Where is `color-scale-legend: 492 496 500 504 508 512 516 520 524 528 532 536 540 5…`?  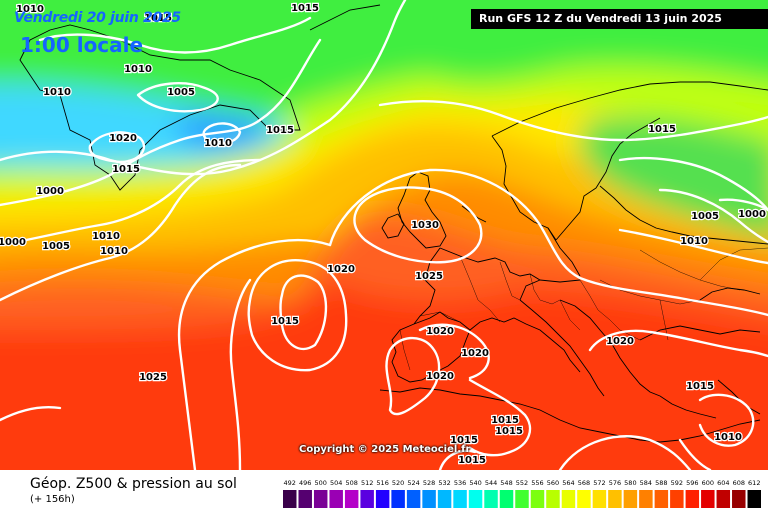 color-scale-legend: 492 496 500 504 508 512 516 520 524 528 532 536 540 5… is located at coordinates (522, 493).